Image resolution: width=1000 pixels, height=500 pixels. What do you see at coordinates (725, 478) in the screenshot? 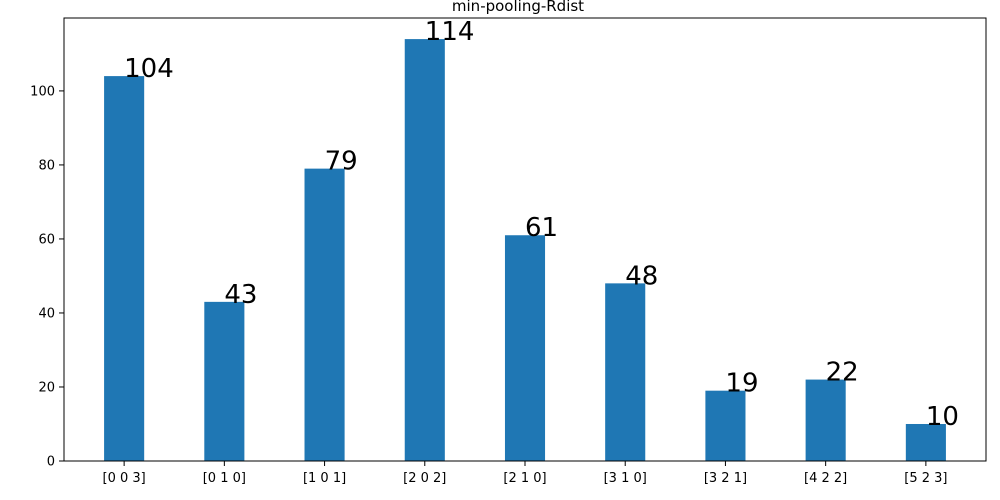
I see `x-tick-label: [3 2 1]` at bounding box center [725, 478].